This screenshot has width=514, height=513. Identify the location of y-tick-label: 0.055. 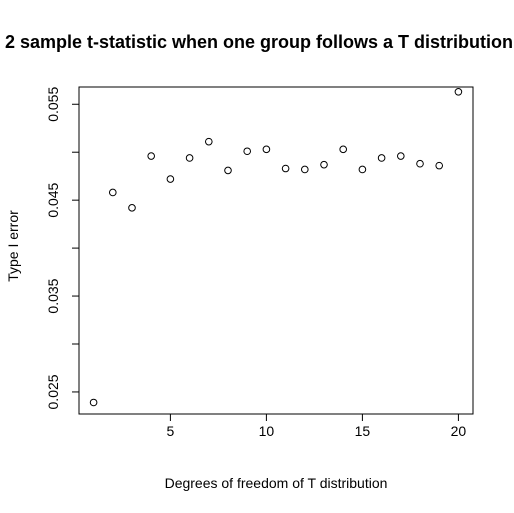
(53, 104).